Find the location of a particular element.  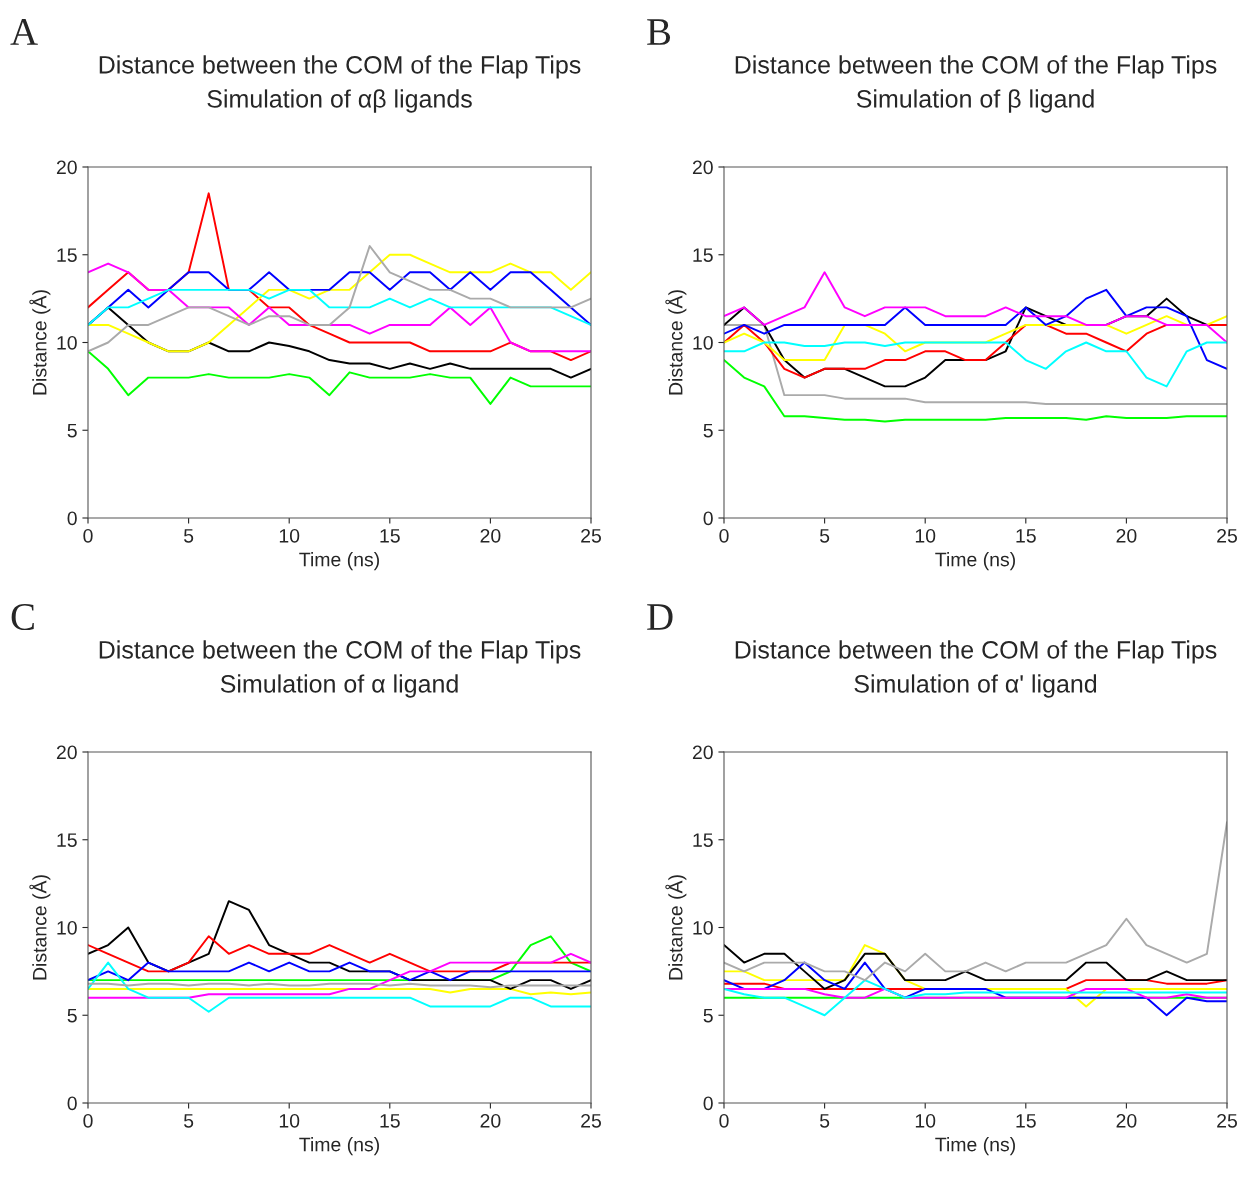

text: D is located at coordinates (660, 617).